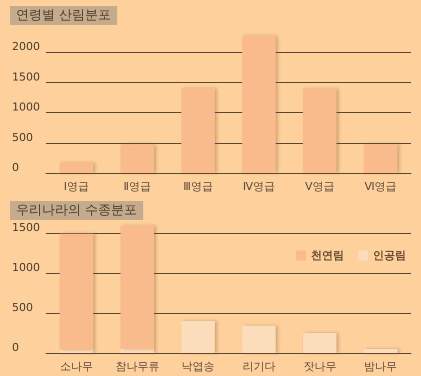 Image resolution: width=421 pixels, height=376 pixels. What do you see at coordinates (64, 15) in the screenshot?
I see `chart-title: 연령별 산림분포` at bounding box center [64, 15].